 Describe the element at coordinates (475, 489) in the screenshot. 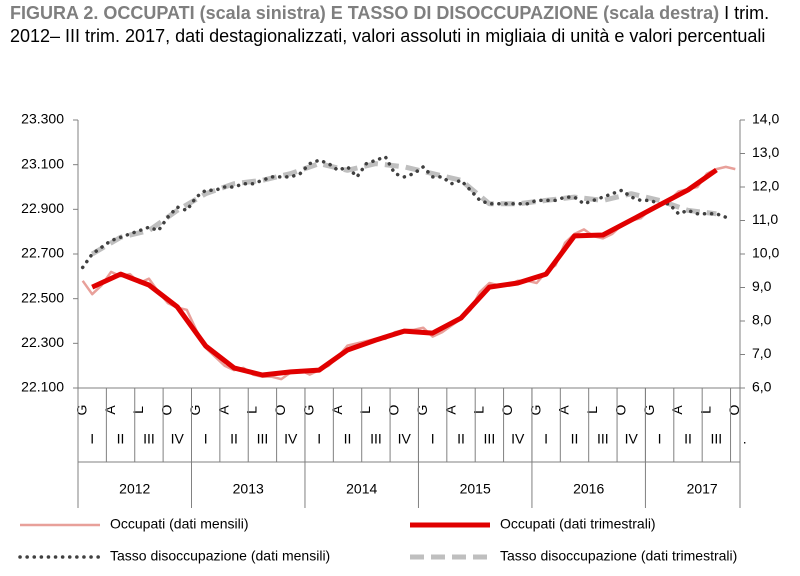

I see `year-label: 2015` at that location.